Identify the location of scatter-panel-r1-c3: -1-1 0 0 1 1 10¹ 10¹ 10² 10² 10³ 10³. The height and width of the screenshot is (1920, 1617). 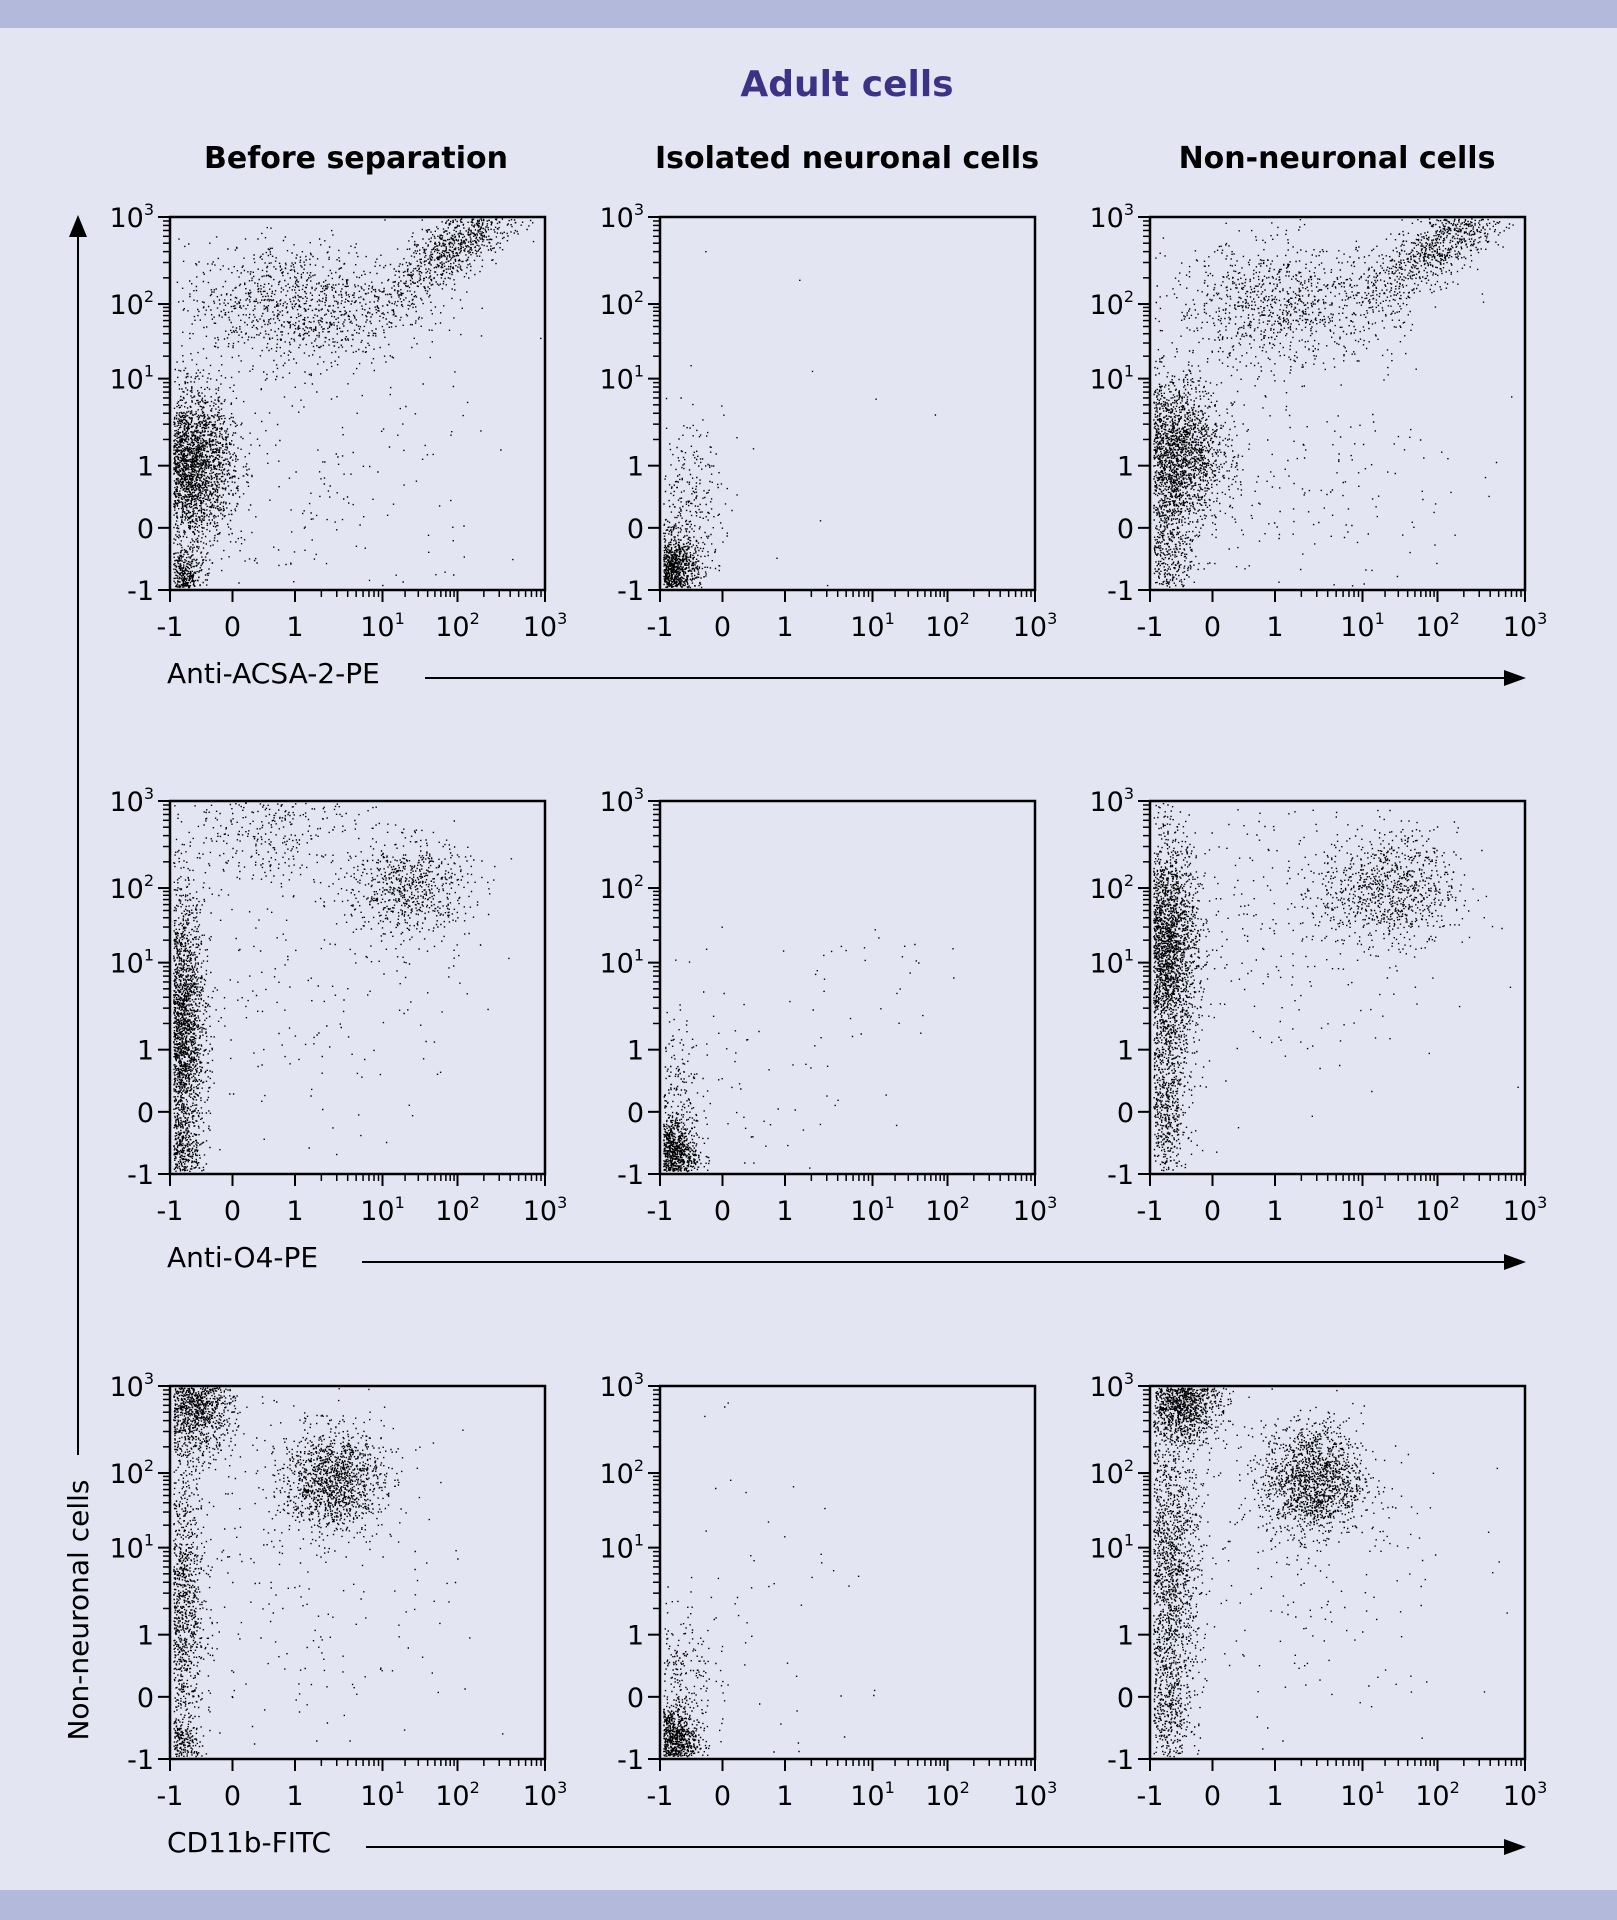
(1318, 421).